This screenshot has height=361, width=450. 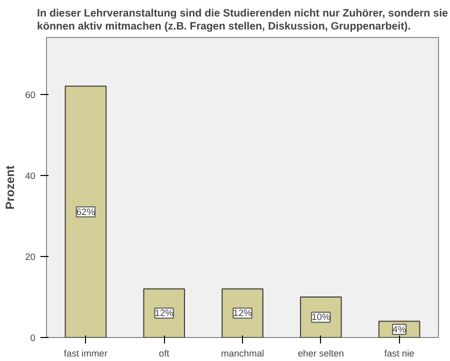 What do you see at coordinates (242, 353) in the screenshot?
I see `x-tick-label: manchmal` at bounding box center [242, 353].